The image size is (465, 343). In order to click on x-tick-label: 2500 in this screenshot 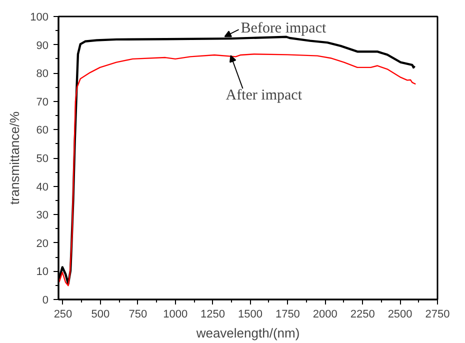, I will do `click(400, 314)`.